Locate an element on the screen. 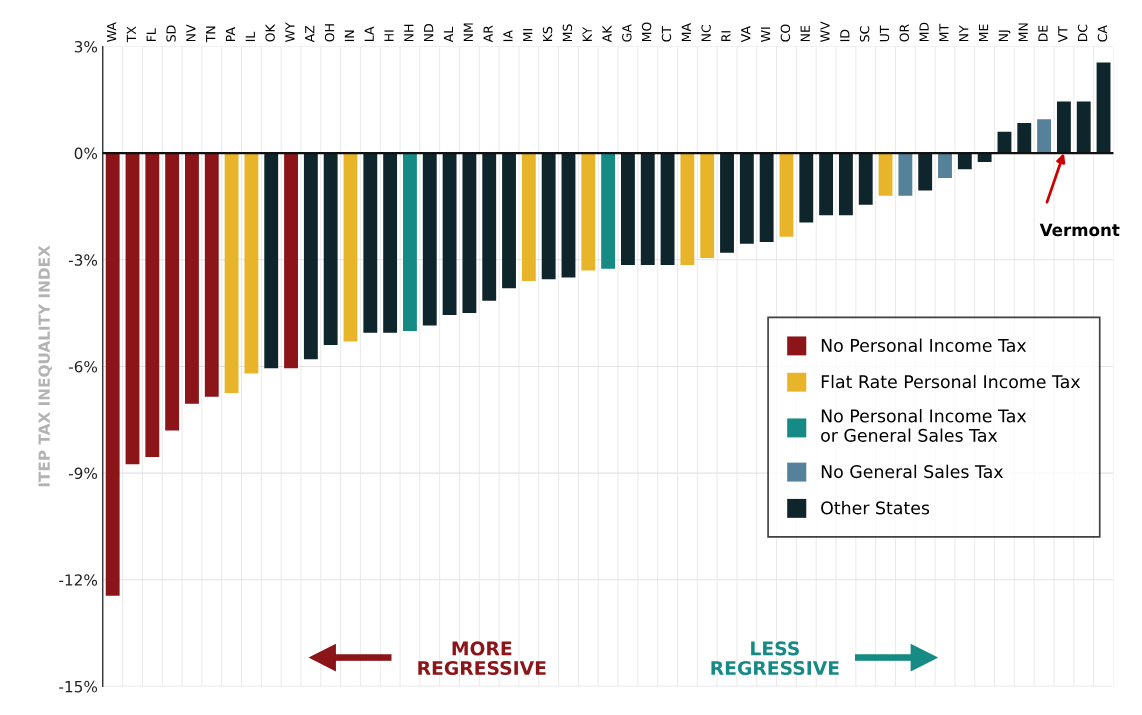 This screenshot has width=1142, height=715. x-tick-label: MI is located at coordinates (528, 35).